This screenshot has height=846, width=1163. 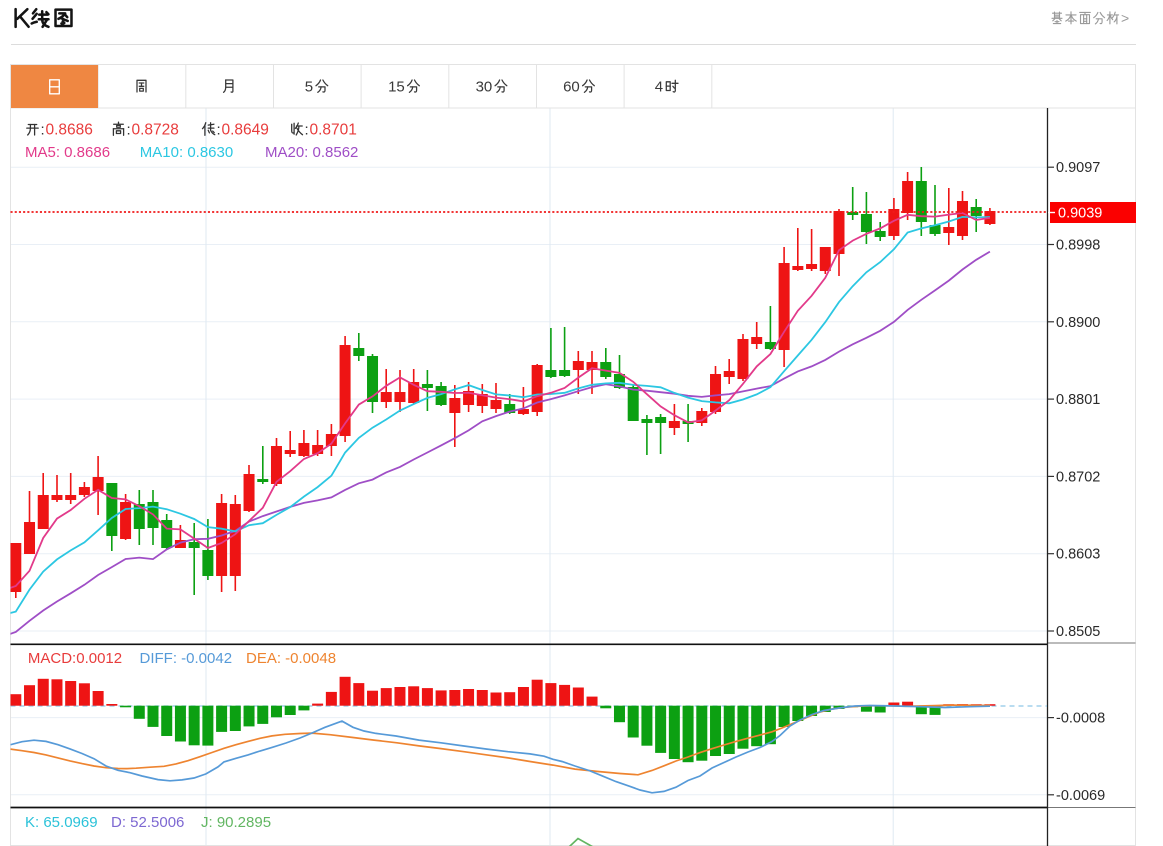 I want to click on svg-text: 0.9039, so click(x=1080, y=214).